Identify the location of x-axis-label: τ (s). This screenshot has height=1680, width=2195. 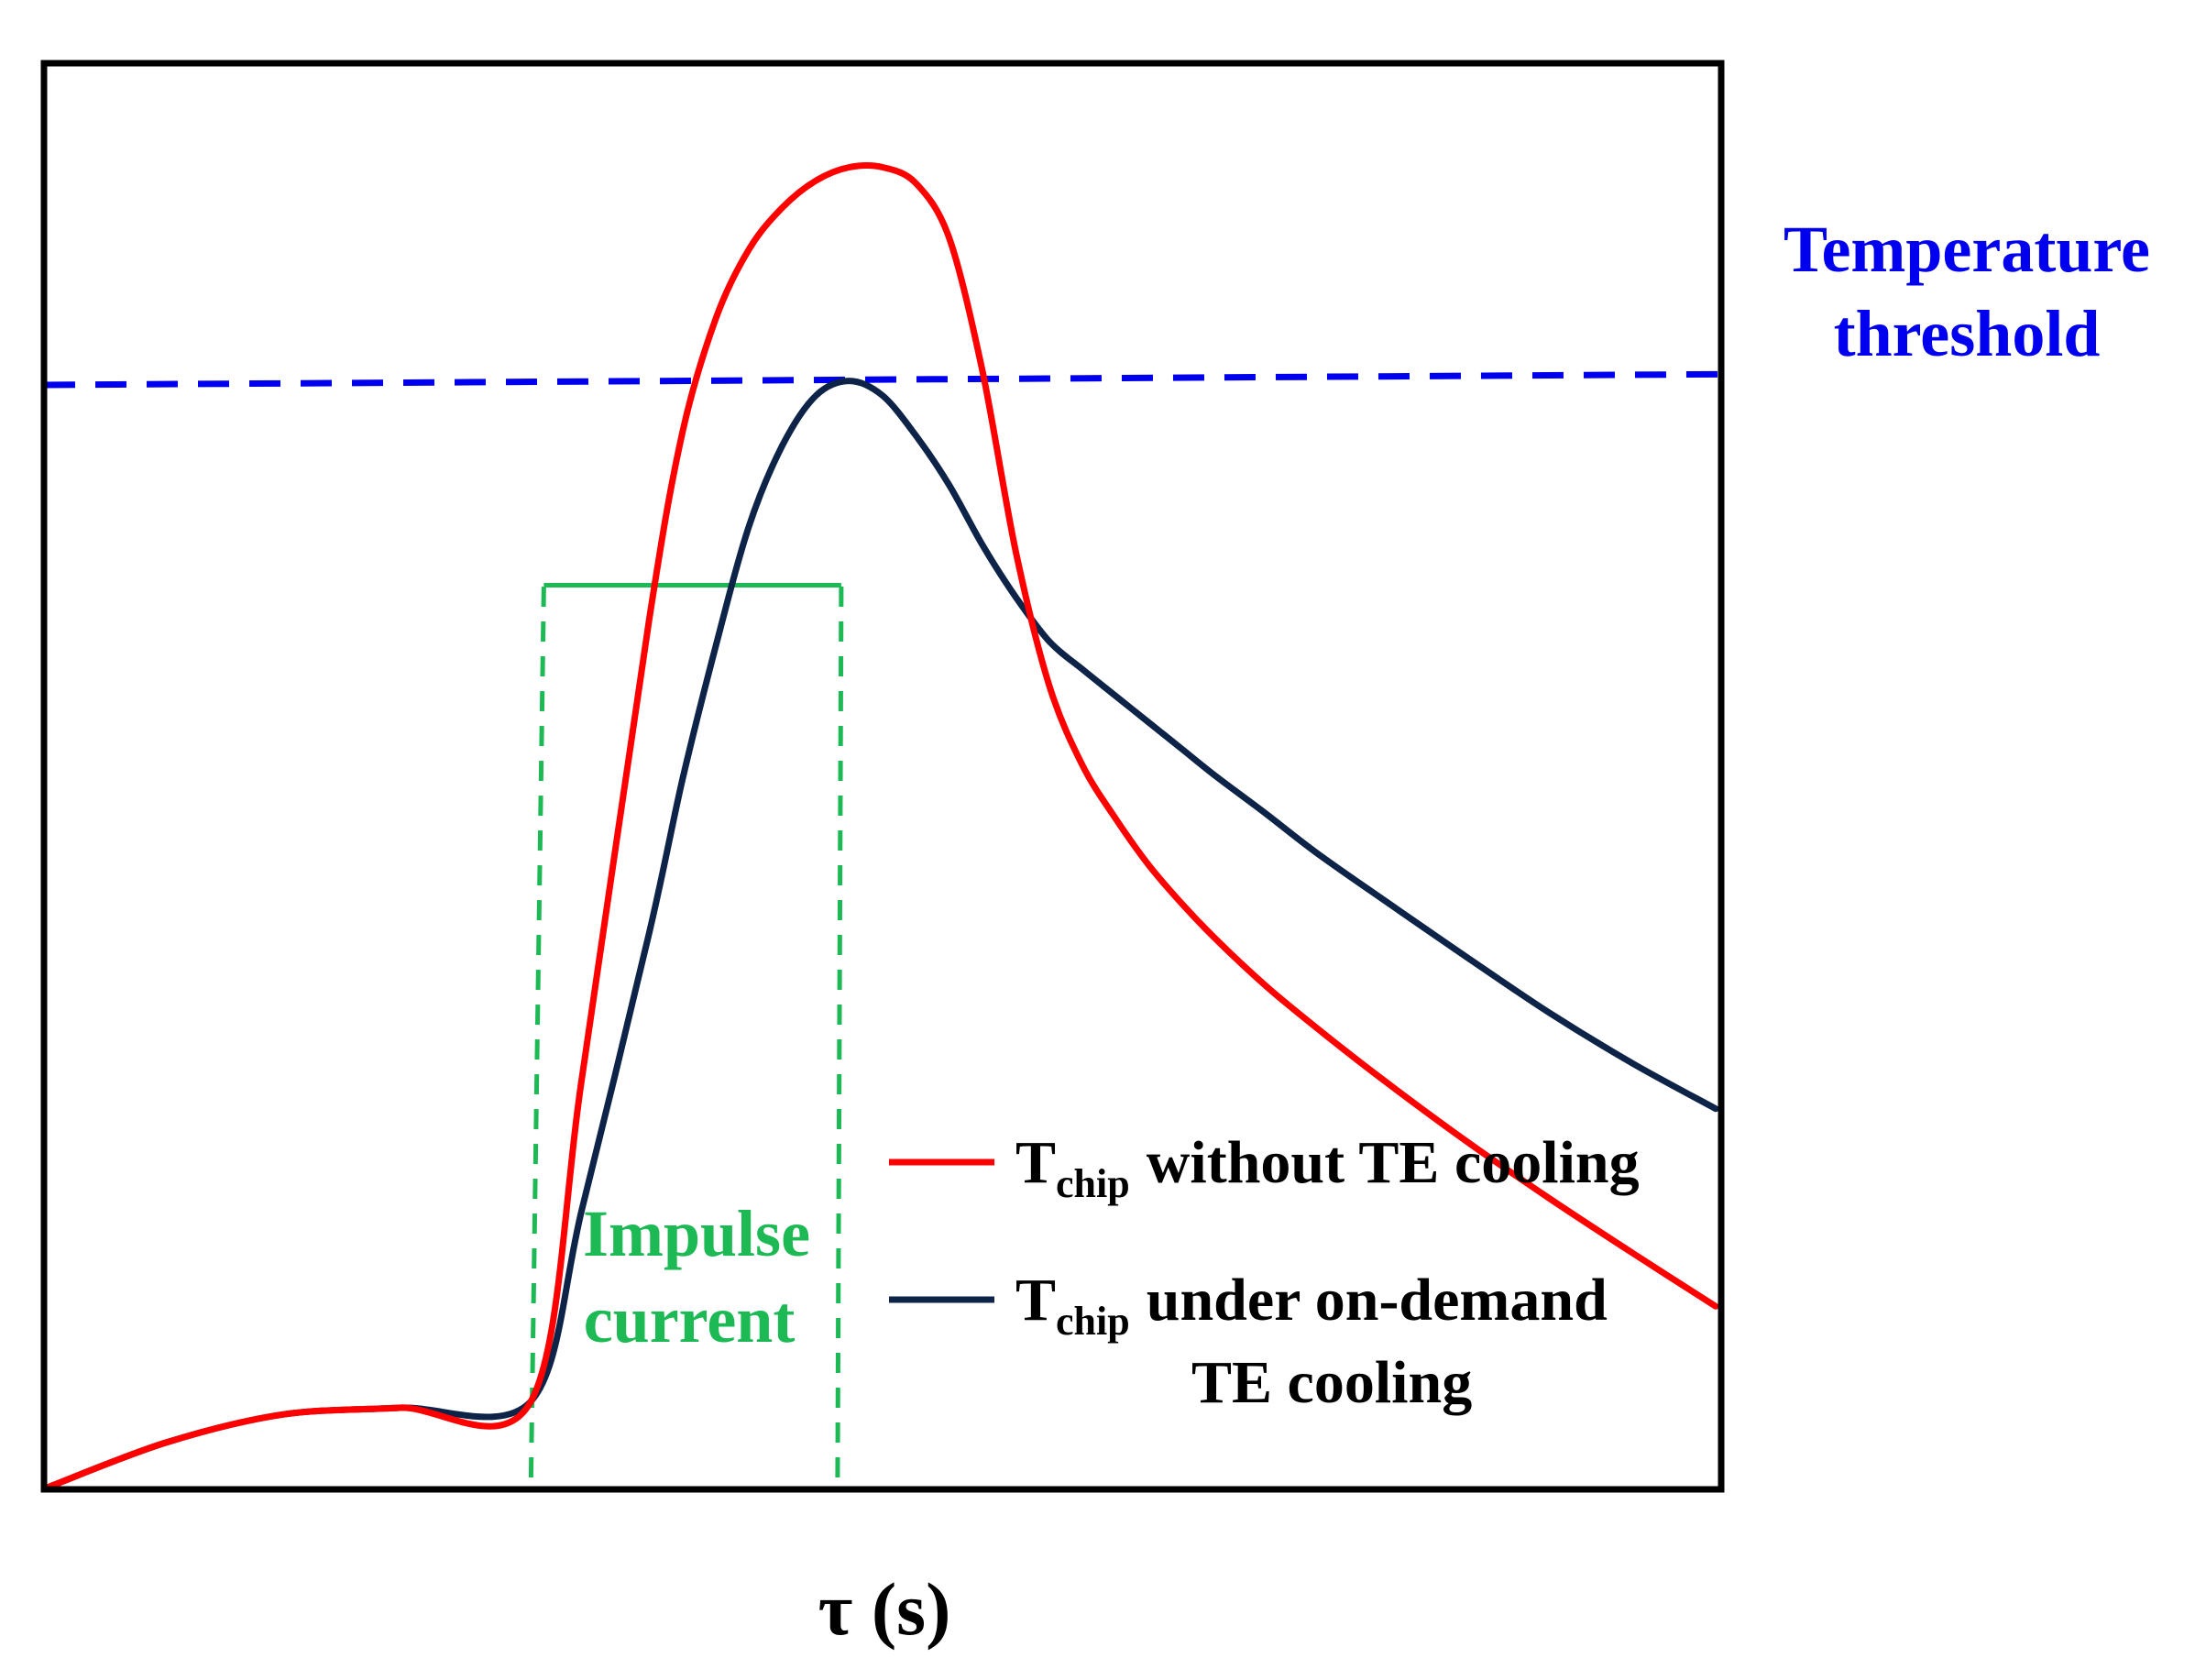
(884, 1609).